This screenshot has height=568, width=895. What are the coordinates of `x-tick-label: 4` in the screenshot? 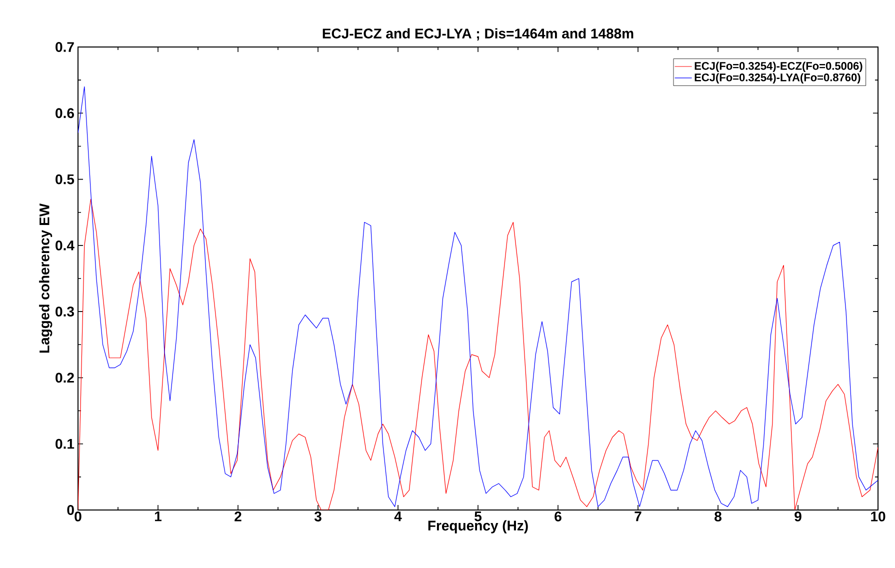 It's located at (398, 517).